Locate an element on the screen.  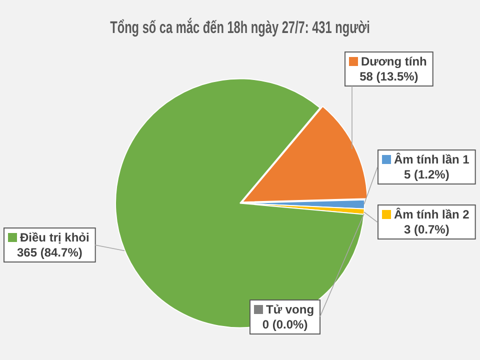
legend-label: Dương tính is located at coordinates (394, 61).